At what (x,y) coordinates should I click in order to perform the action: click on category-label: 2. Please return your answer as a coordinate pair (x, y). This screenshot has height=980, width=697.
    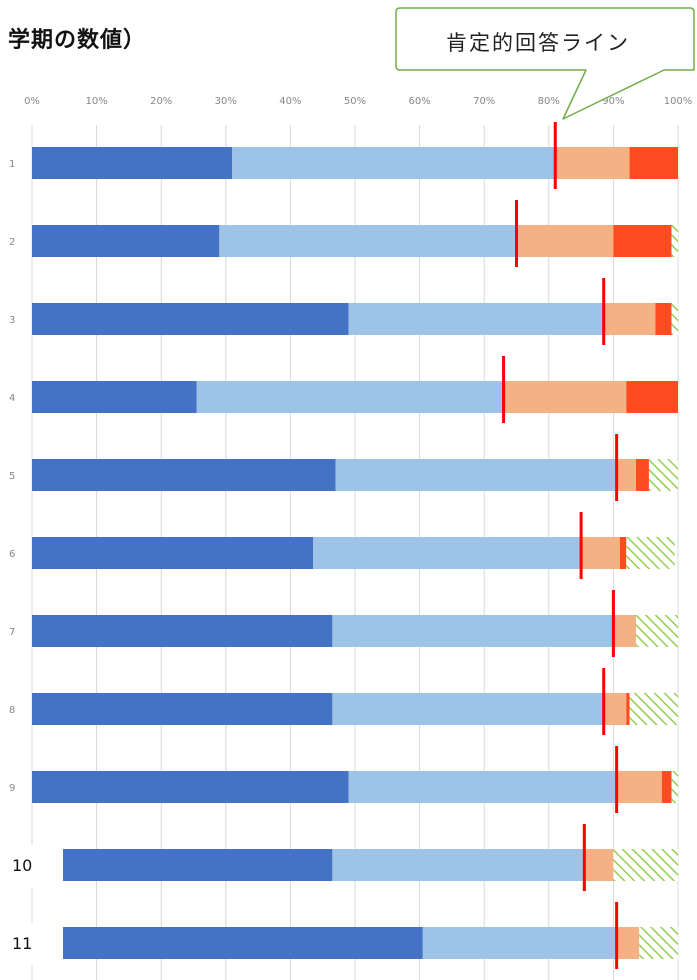
    Looking at the image, I should click on (12, 242).